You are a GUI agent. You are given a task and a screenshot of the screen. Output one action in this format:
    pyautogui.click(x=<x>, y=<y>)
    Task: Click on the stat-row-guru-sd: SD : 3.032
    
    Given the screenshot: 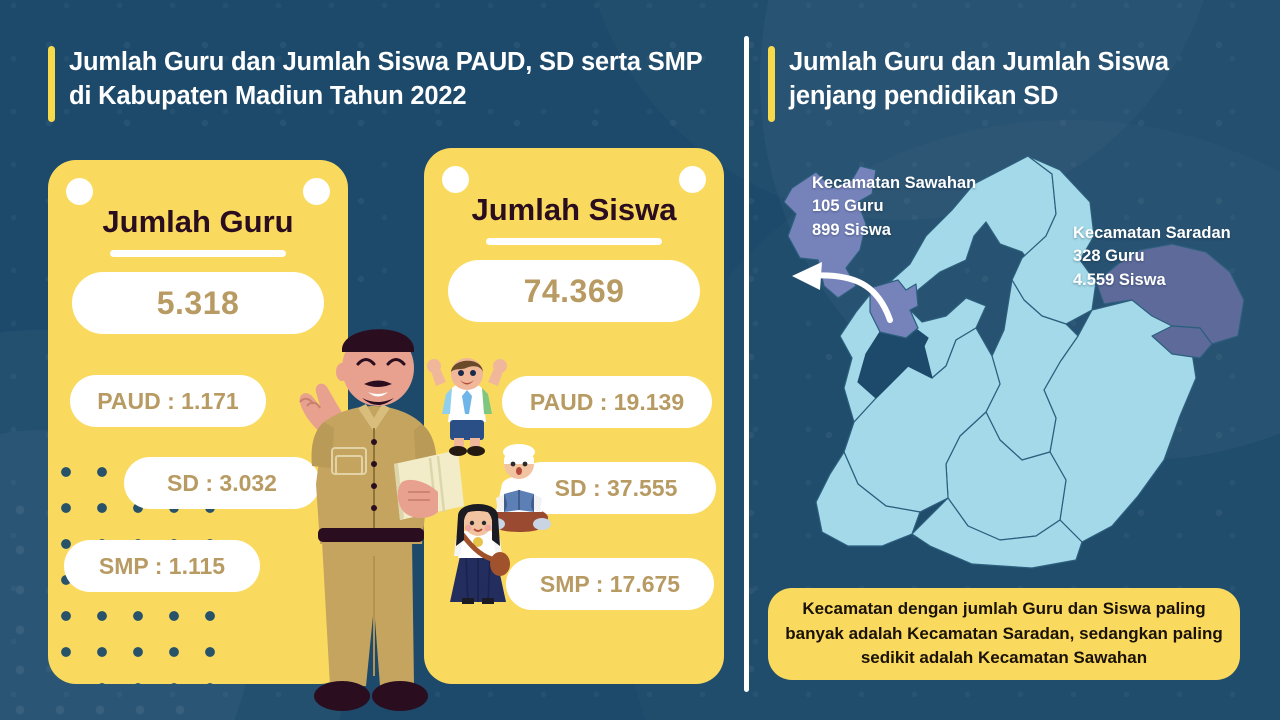 What is the action you would take?
    pyautogui.click(x=222, y=483)
    